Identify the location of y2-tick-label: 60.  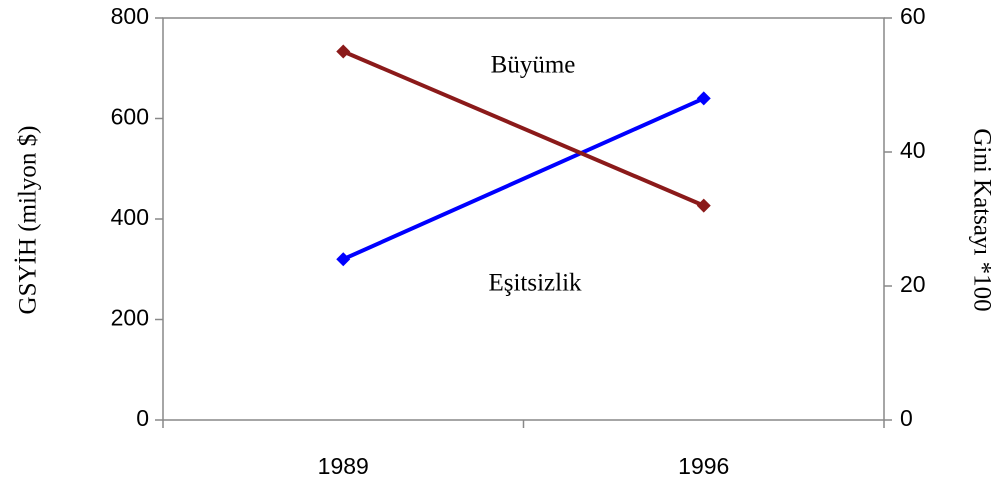
(913, 16).